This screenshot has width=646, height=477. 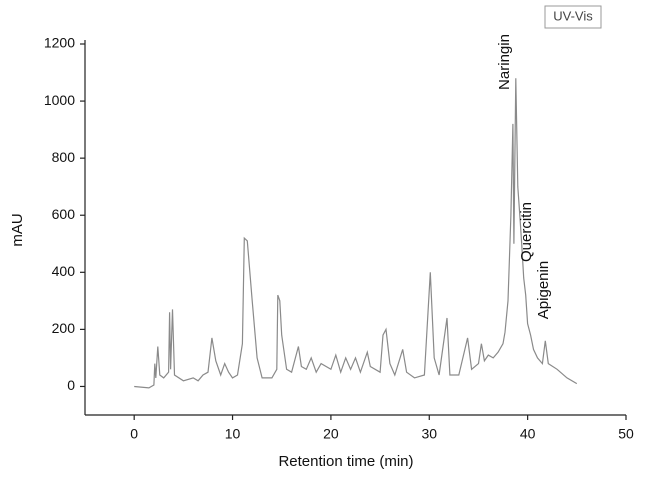 What do you see at coordinates (64, 157) in the screenshot?
I see `y-tick-label: 800` at bounding box center [64, 157].